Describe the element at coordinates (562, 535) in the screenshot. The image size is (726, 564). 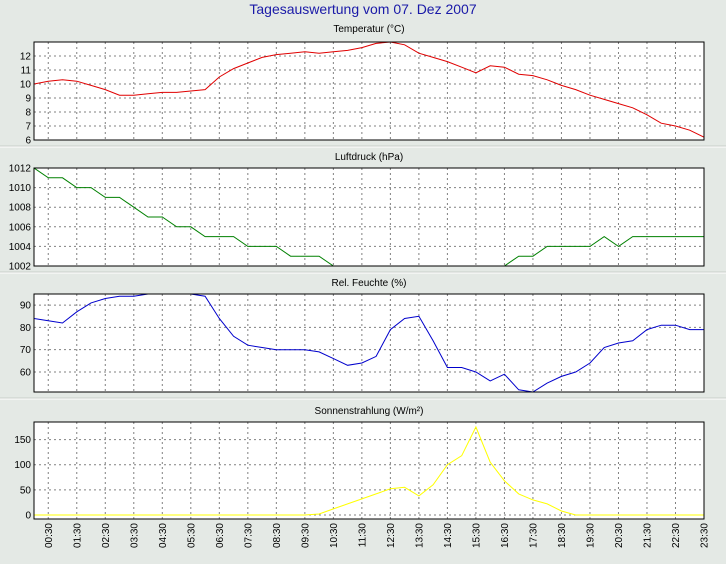
I see `x-tick-label: 18:30` at that location.